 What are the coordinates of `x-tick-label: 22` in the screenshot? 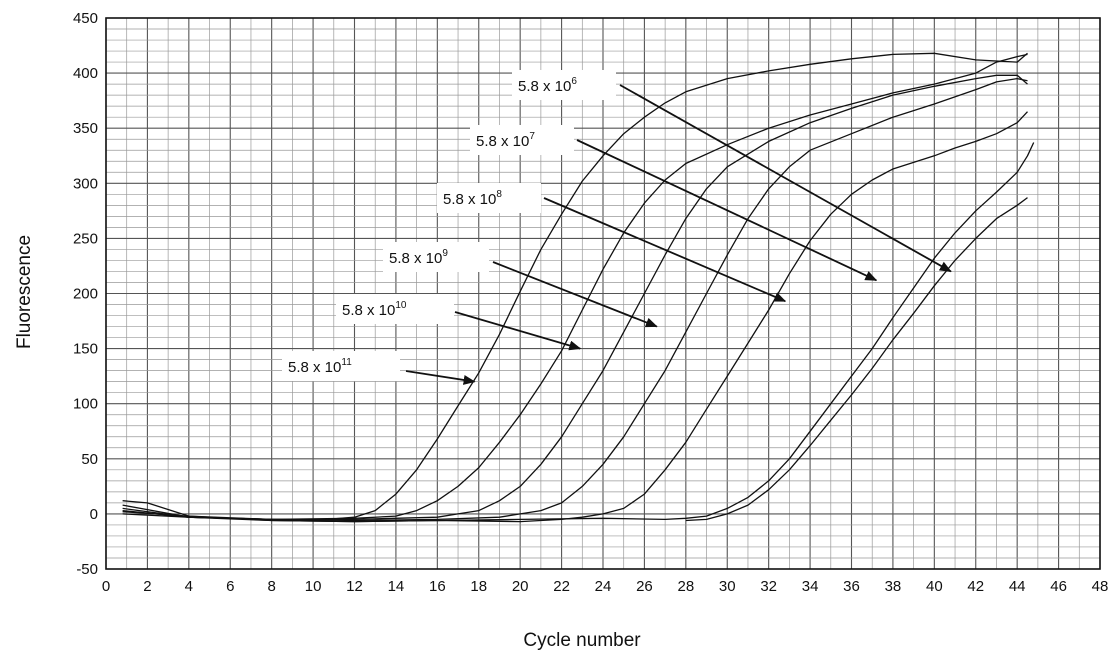 It's located at (561, 586).